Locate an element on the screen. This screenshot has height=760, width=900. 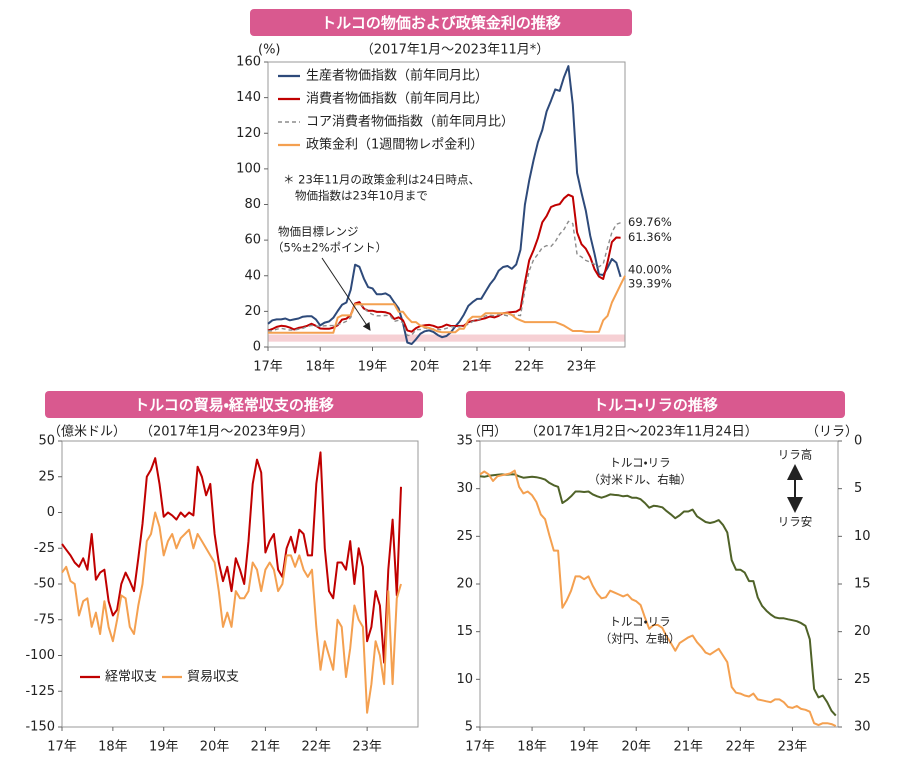
legend-label: 貿易収支 is located at coordinates (213, 677).